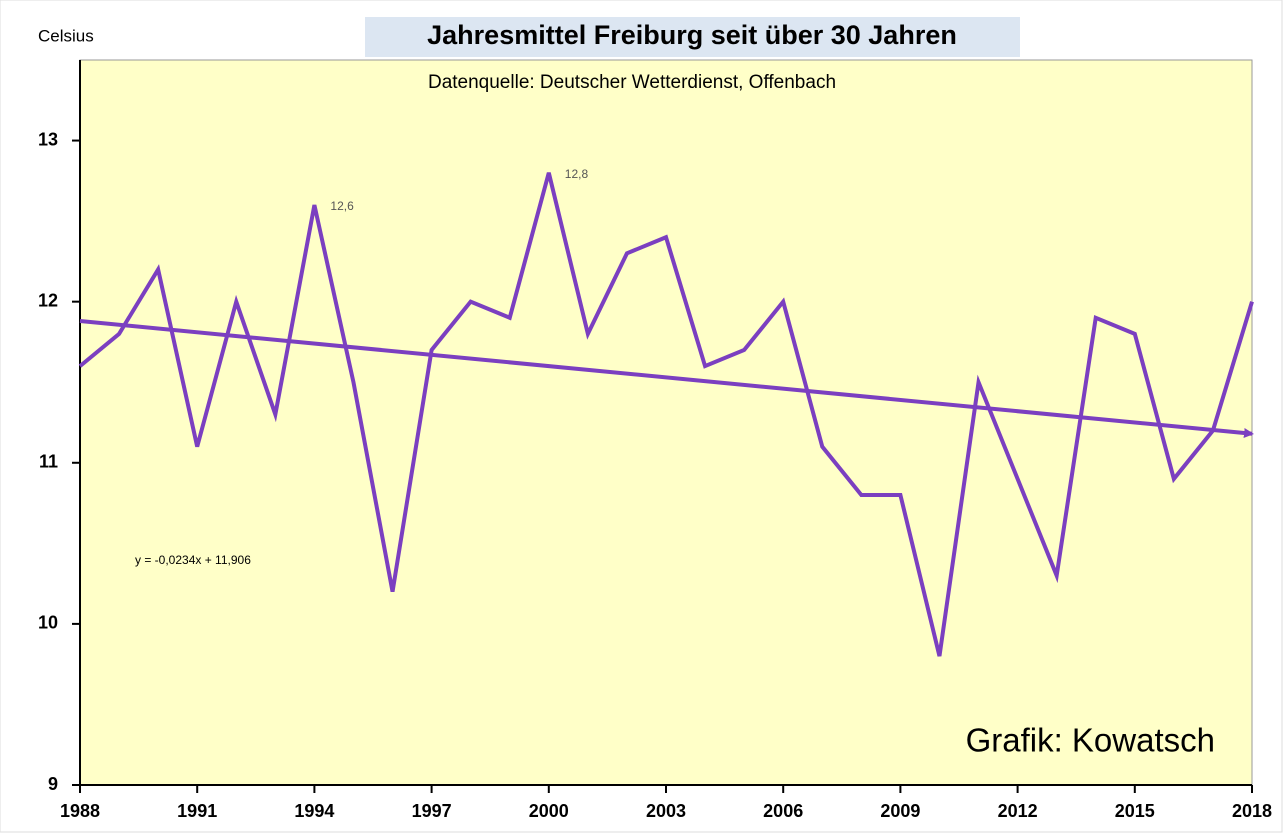 The height and width of the screenshot is (838, 1283). Describe the element at coordinates (666, 378) in the screenshot. I see `trend-line` at that location.